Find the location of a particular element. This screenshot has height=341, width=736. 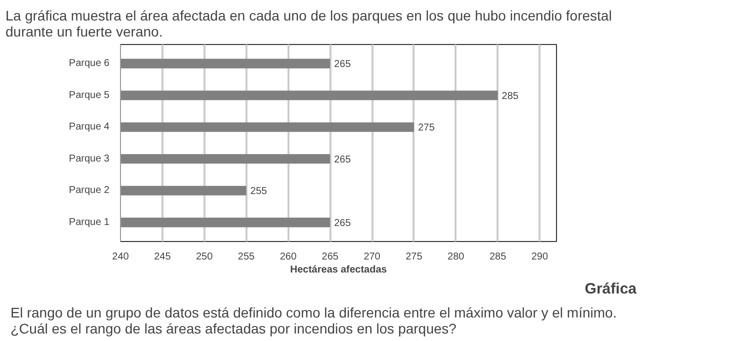

y-tick-label: Parque 1 is located at coordinates (89, 222).